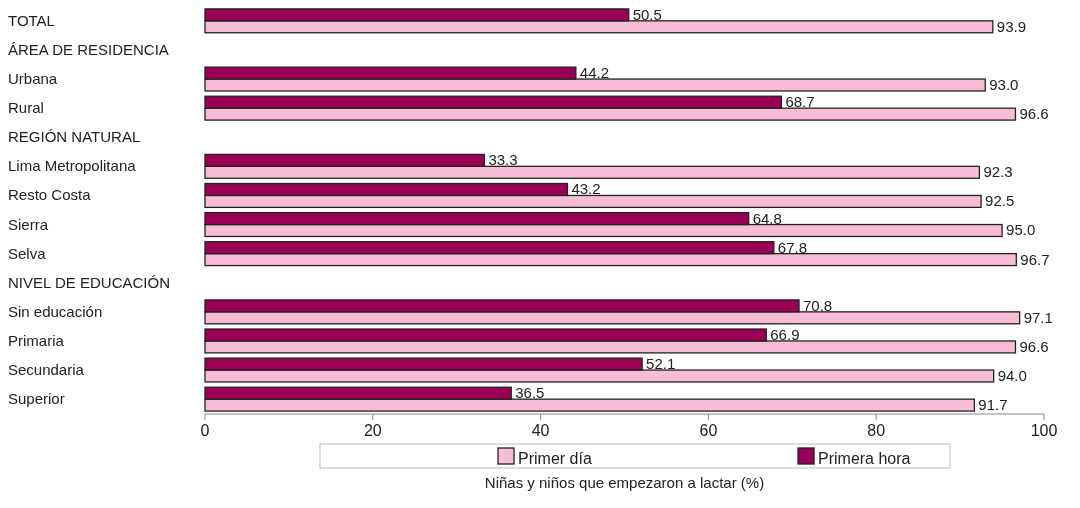  Describe the element at coordinates (28, 224) in the screenshot. I see `y-tick-label: Sierra` at that location.